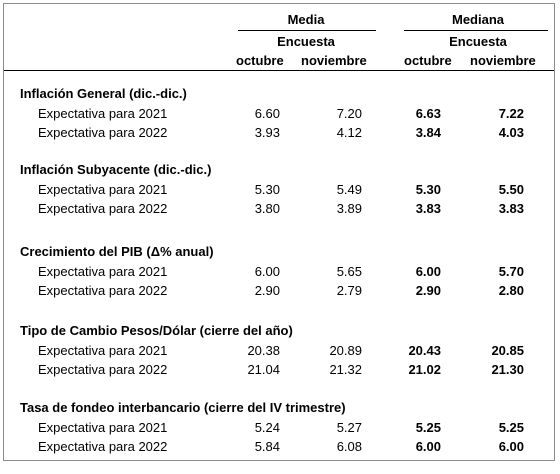 Image resolution: width=560 pixels, height=474 pixels. Describe the element at coordinates (507, 350) in the screenshot. I see `mediana-november-value: 20.85` at that location.